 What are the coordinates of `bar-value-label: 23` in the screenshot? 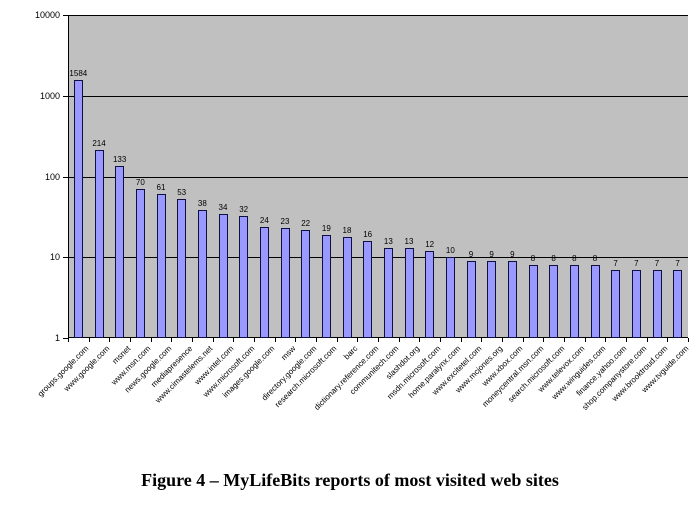 It's located at (285, 222).